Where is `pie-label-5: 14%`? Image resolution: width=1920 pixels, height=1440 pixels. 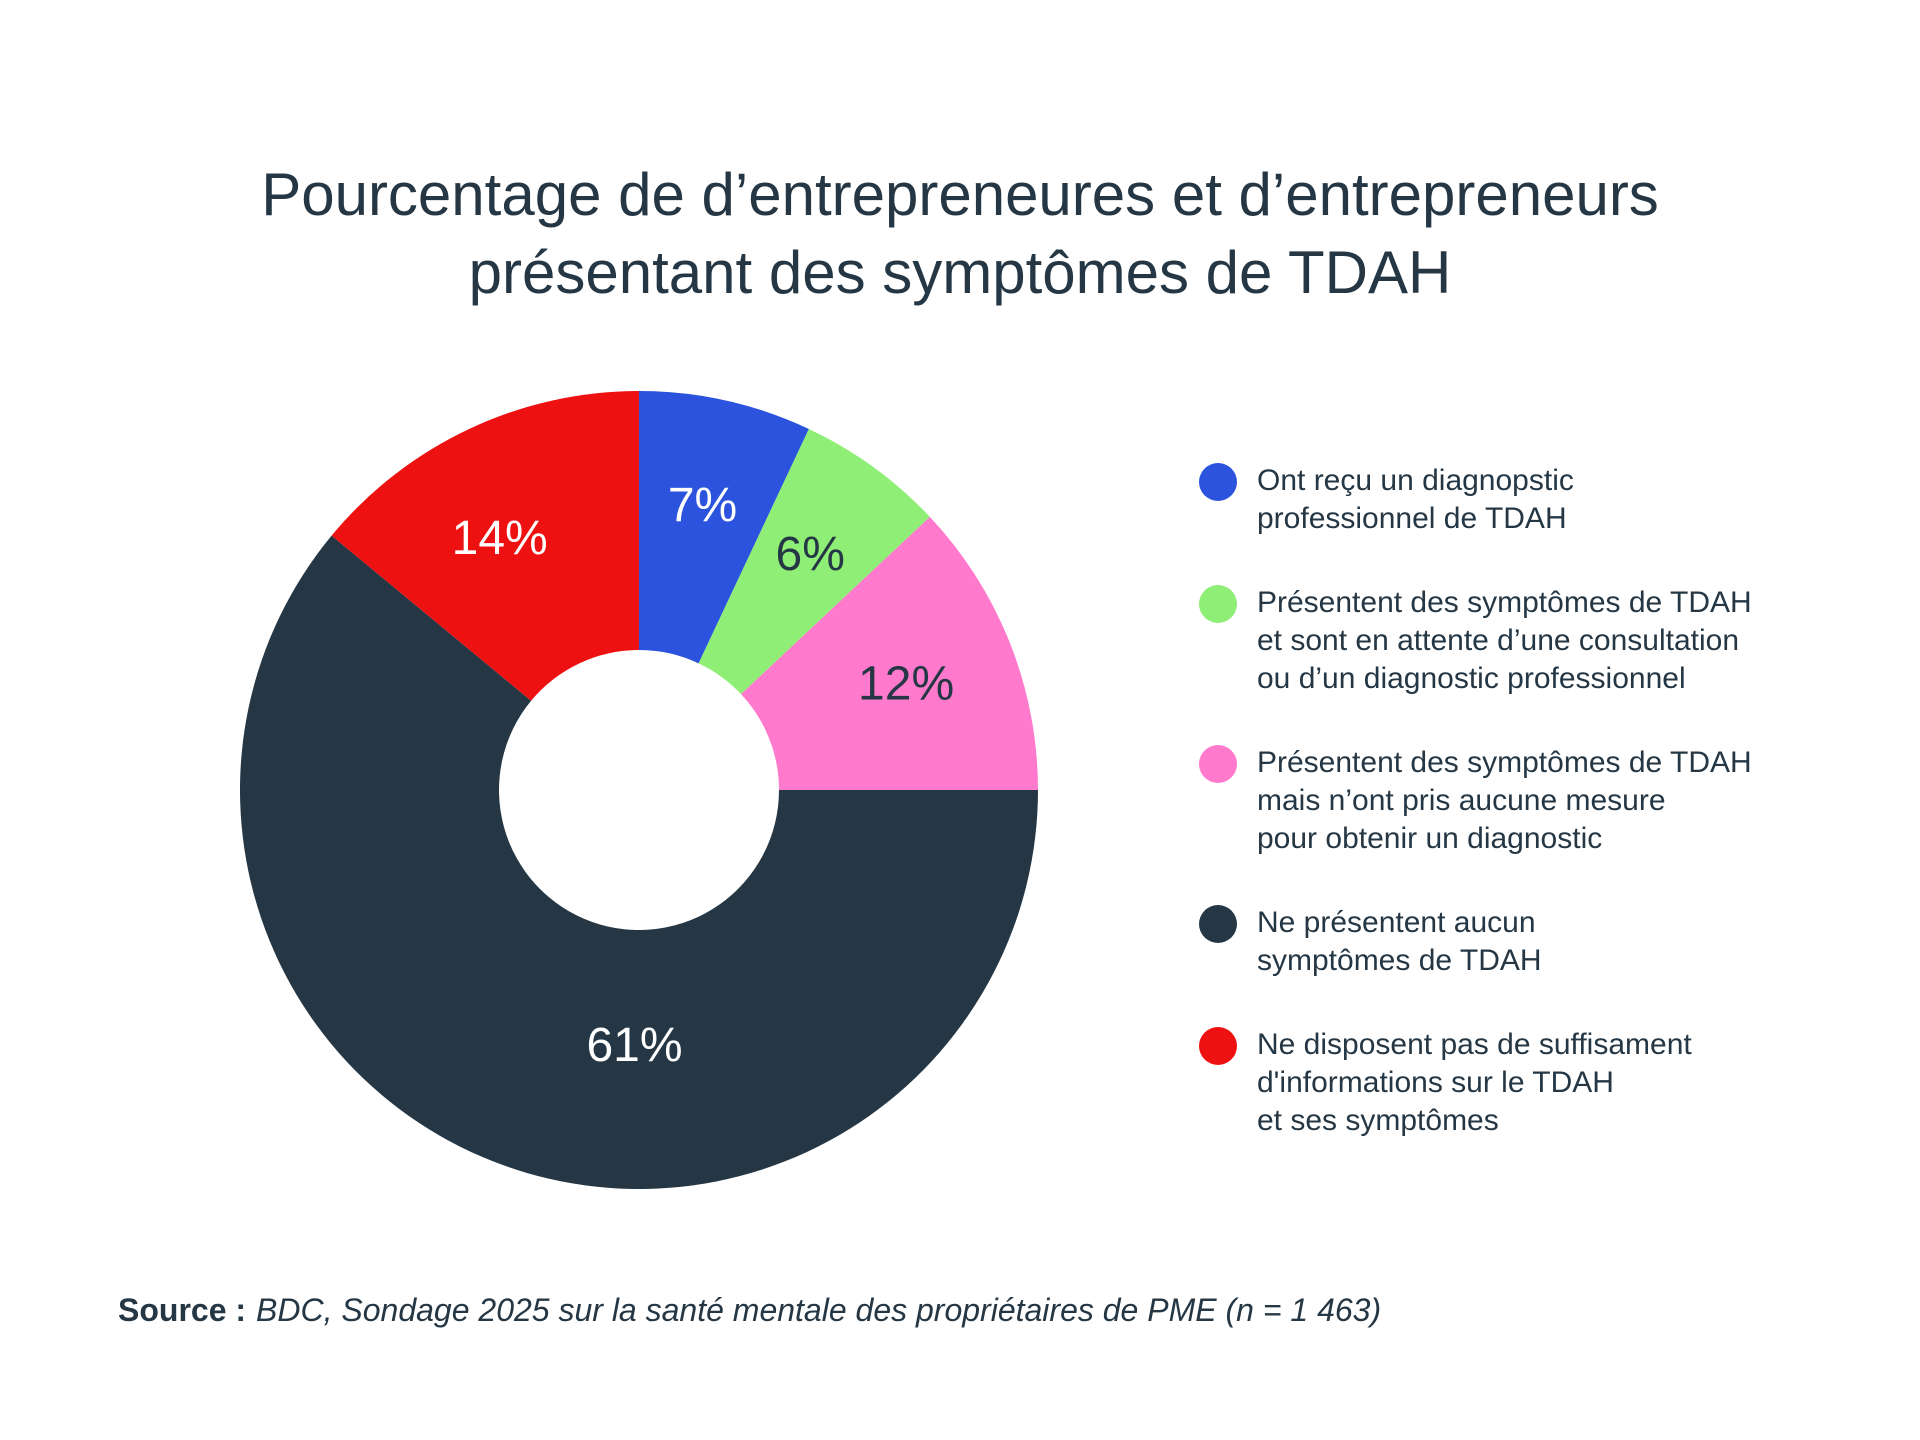
pie-label-5: 14% is located at coordinates (500, 538).